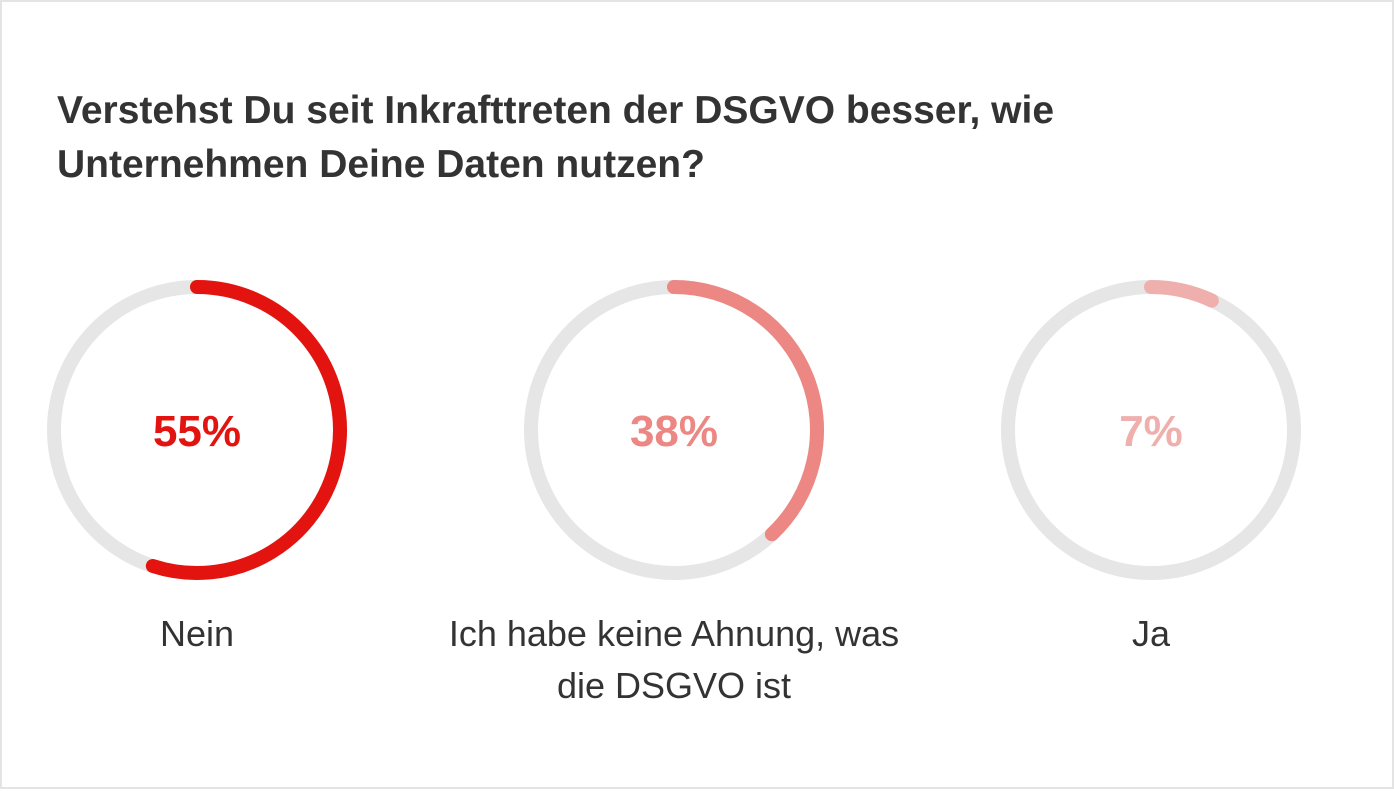  What do you see at coordinates (674, 659) in the screenshot?
I see `category-label: Ich habe keine Ahnung, was die DSGVO ist` at bounding box center [674, 659].